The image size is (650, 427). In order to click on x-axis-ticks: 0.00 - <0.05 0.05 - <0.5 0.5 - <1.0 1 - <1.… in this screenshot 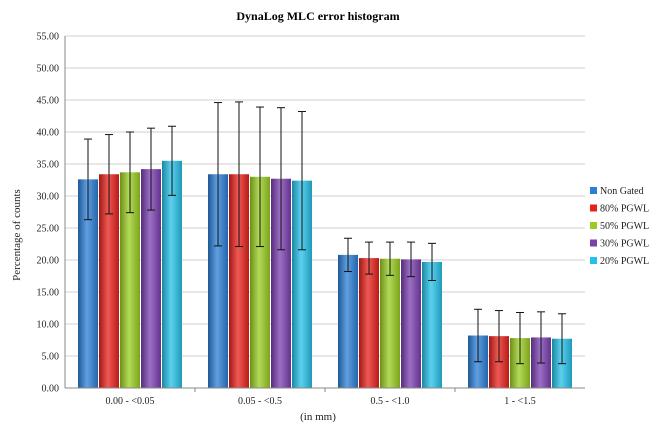, I will do `click(321, 397)`.